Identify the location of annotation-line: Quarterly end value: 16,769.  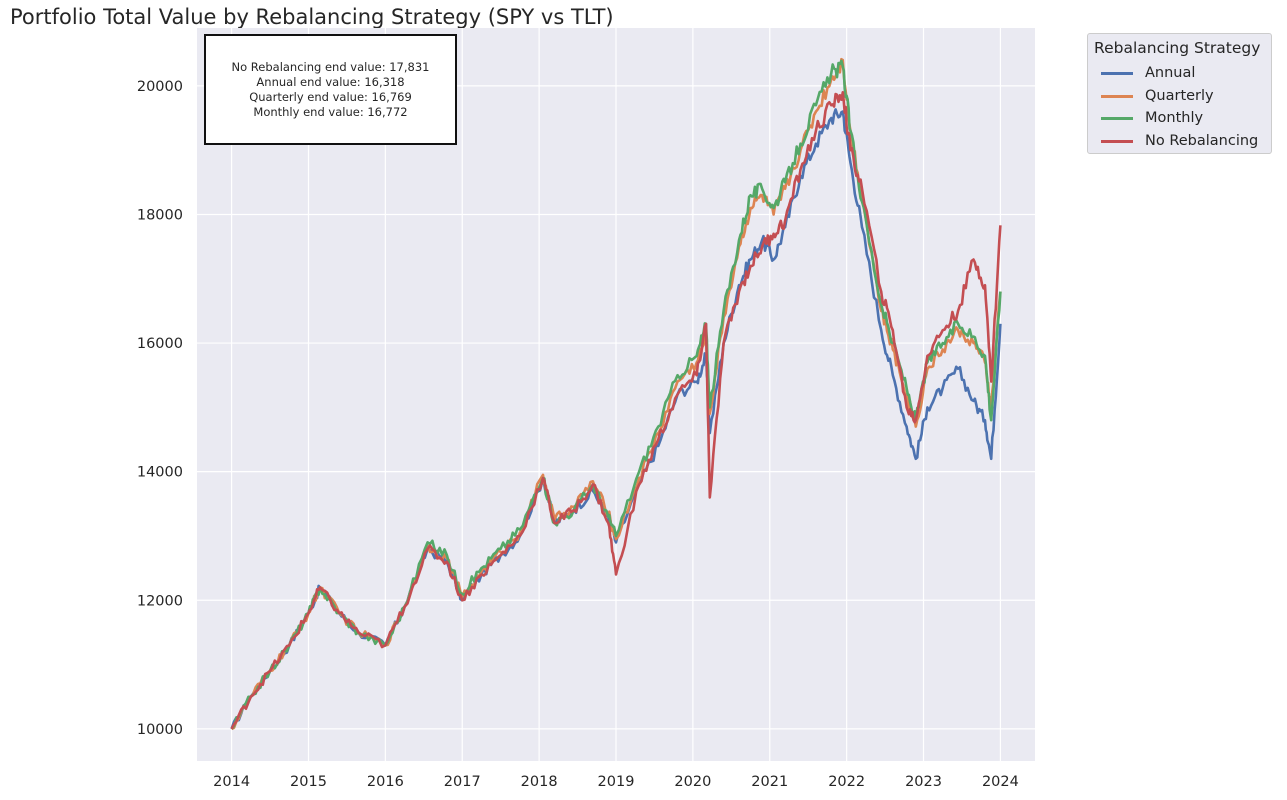
(330, 96).